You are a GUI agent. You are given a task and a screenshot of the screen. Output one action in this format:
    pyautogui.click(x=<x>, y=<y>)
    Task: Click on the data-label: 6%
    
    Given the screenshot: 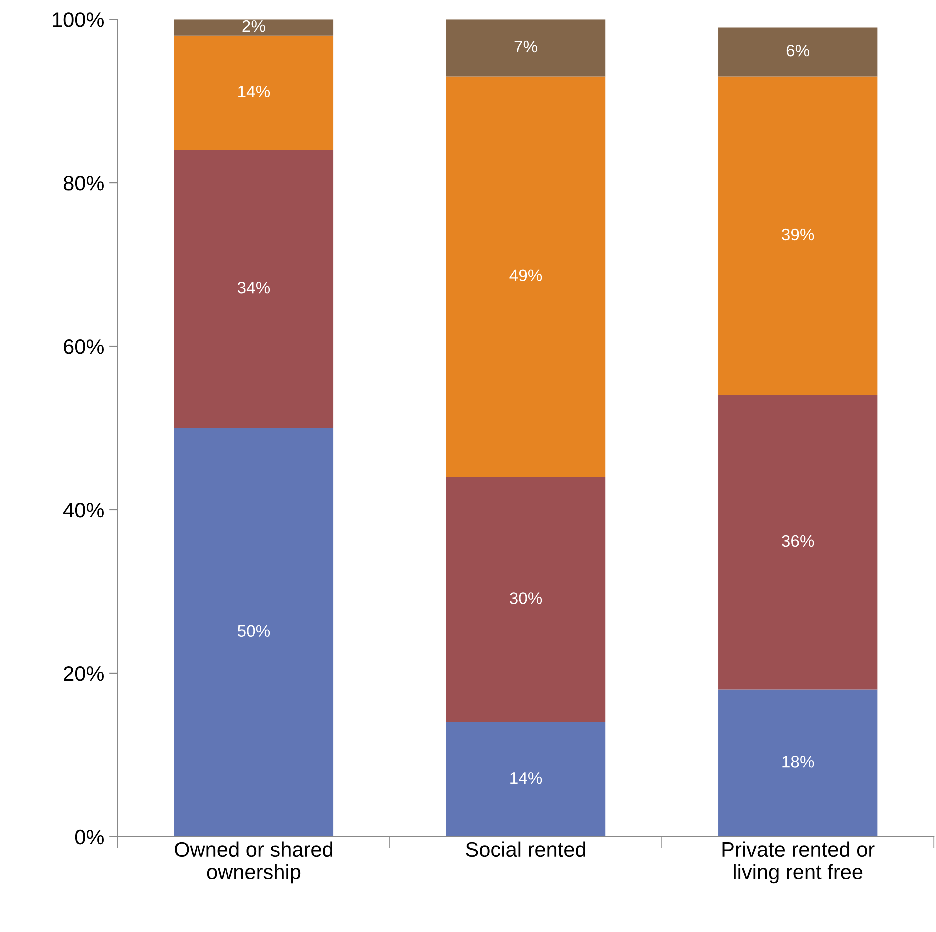 What is the action you would take?
    pyautogui.click(x=798, y=50)
    